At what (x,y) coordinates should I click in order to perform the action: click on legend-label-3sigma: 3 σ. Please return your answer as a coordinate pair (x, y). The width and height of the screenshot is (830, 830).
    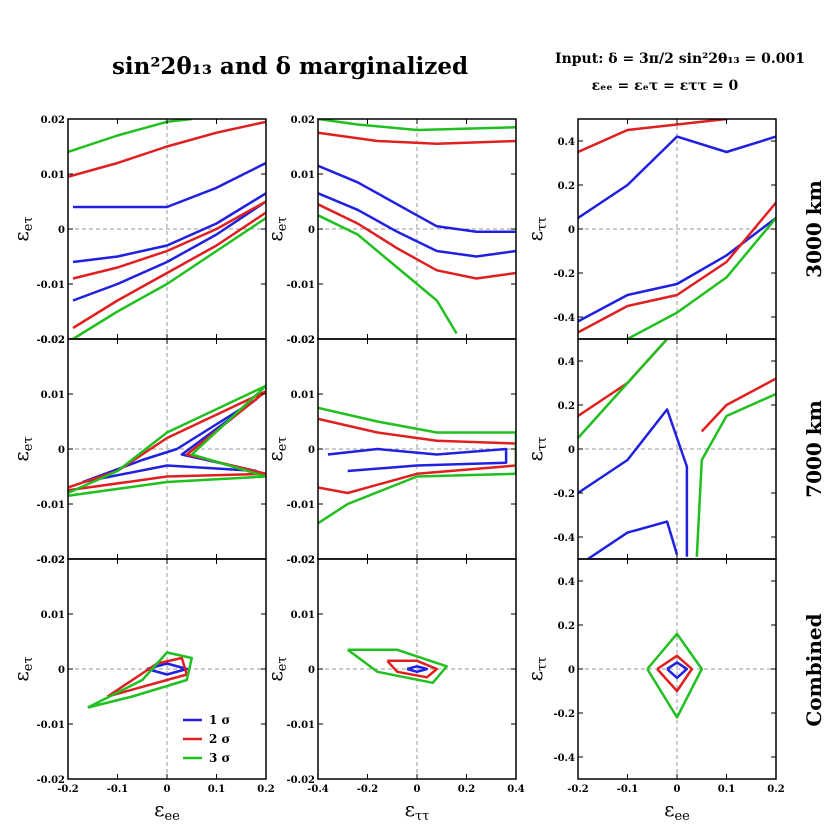
    Looking at the image, I should click on (220, 758).